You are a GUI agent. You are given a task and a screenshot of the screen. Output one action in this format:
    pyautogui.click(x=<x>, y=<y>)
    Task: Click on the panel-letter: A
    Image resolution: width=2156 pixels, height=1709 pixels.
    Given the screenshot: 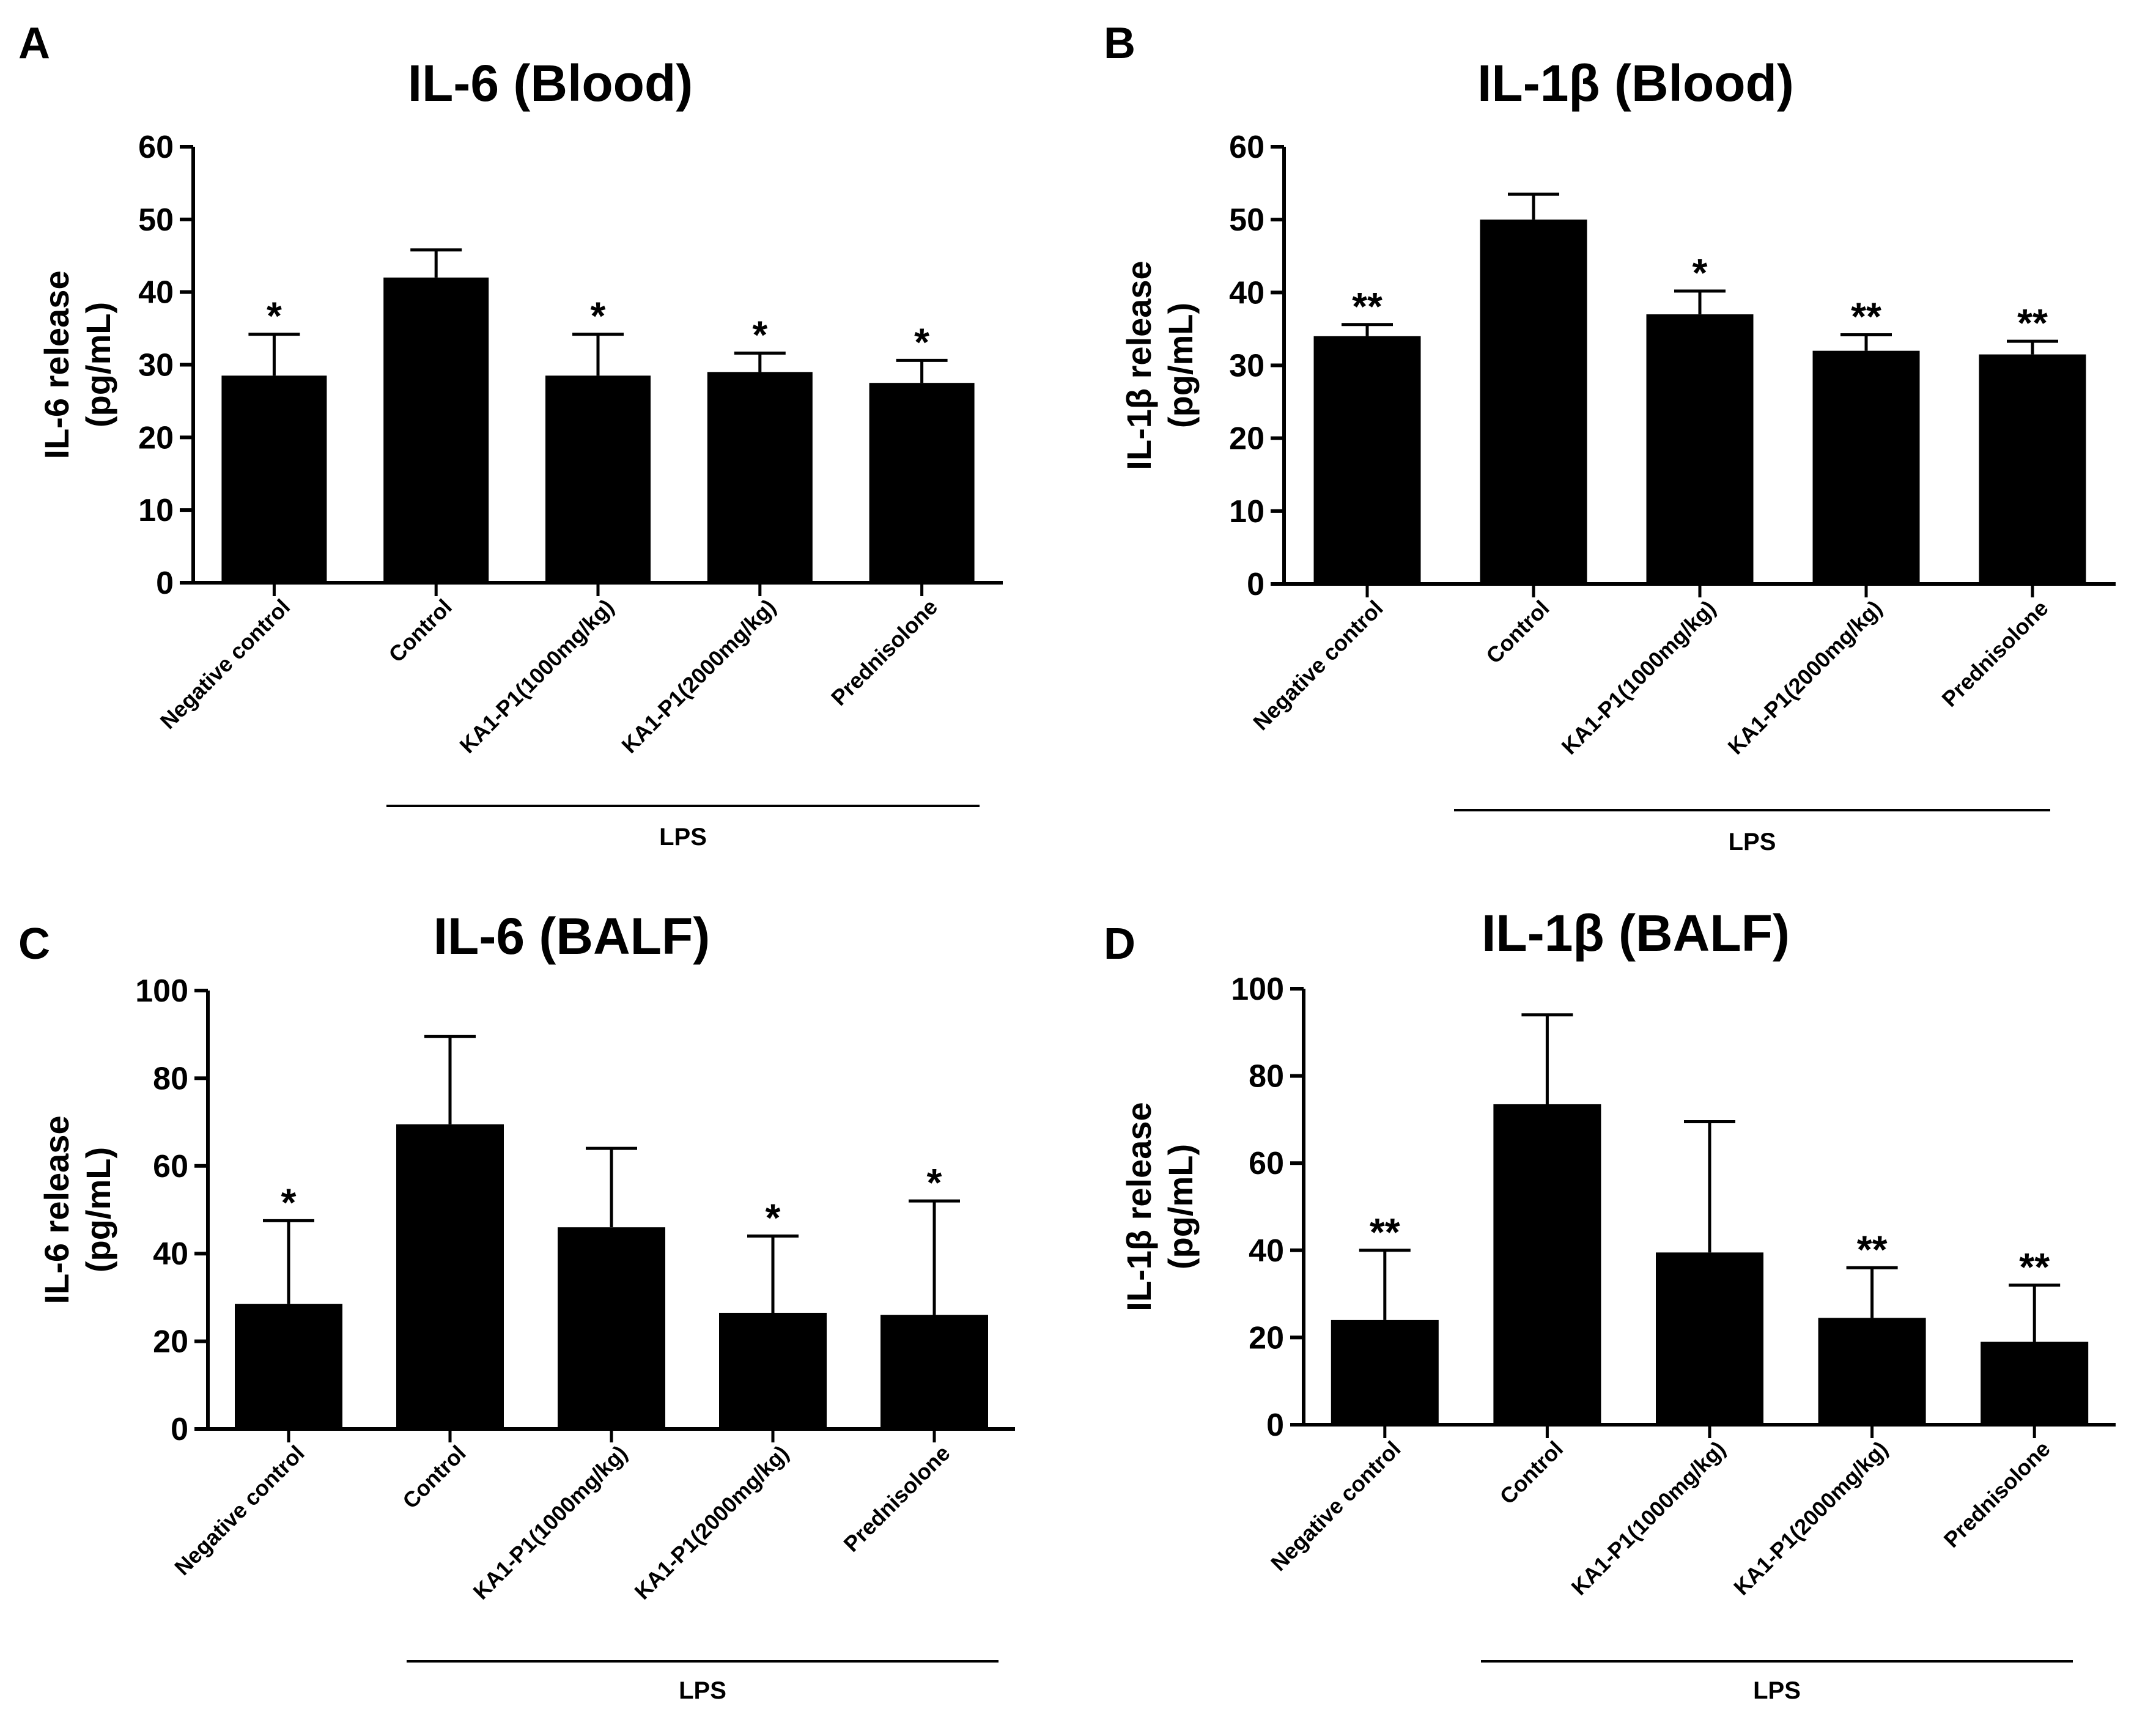 What is the action you would take?
    pyautogui.click(x=34, y=43)
    